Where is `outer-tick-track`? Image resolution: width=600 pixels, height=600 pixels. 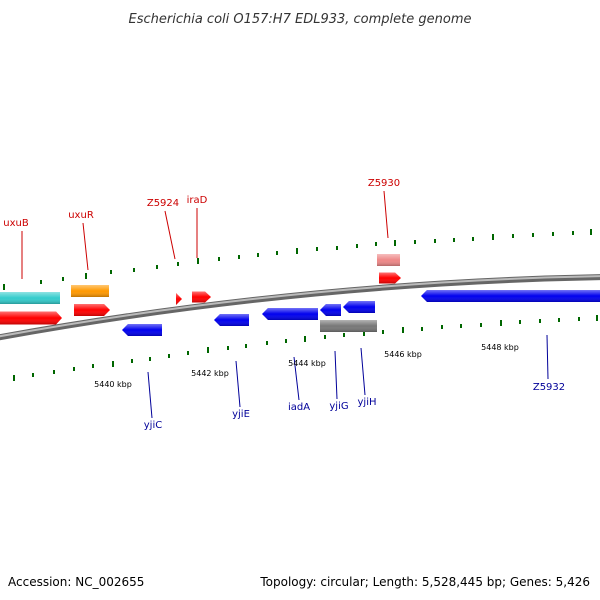 outer-tick-track is located at coordinates (297, 259).